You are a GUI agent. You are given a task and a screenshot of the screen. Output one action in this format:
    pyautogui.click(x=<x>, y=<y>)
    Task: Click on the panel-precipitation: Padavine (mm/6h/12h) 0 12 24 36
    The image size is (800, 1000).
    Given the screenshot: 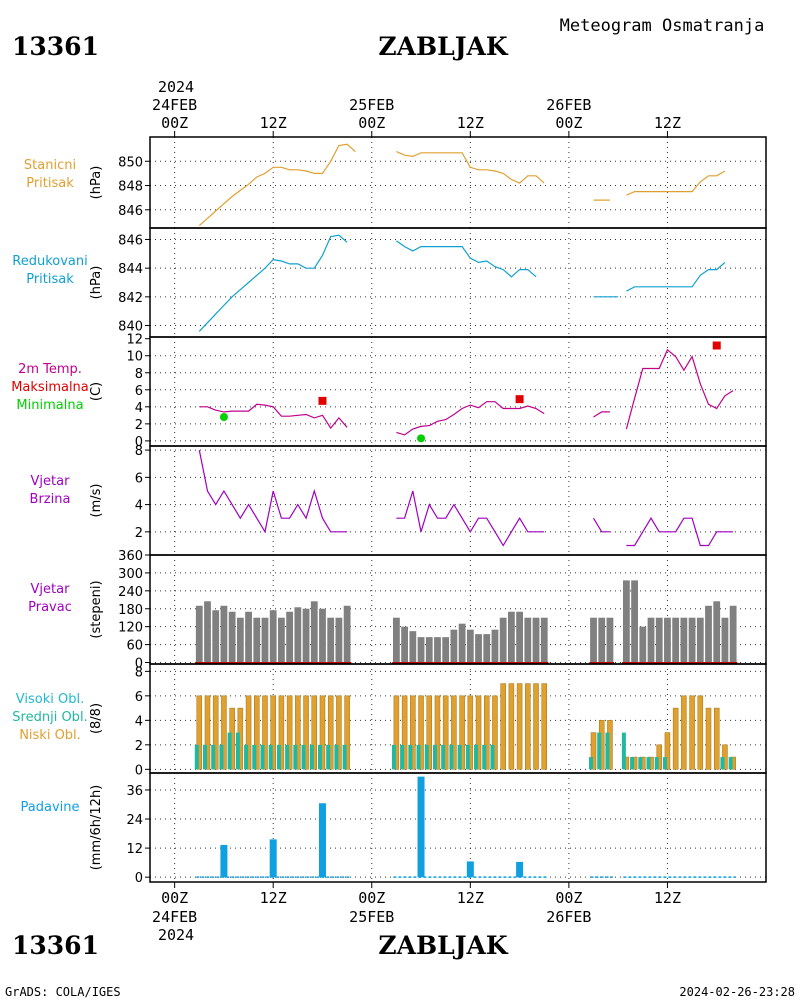 What is the action you would take?
    pyautogui.click(x=394, y=829)
    